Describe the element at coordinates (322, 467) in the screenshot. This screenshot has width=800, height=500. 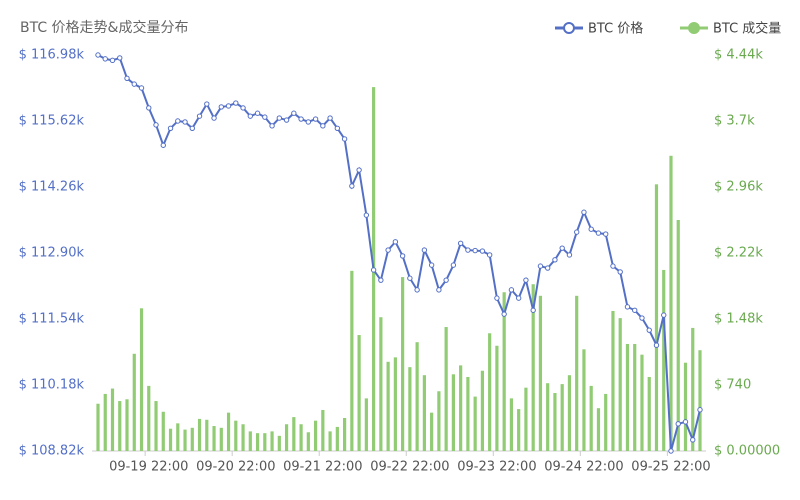
I see `x-tick-label: 09-21 22:00` at that location.